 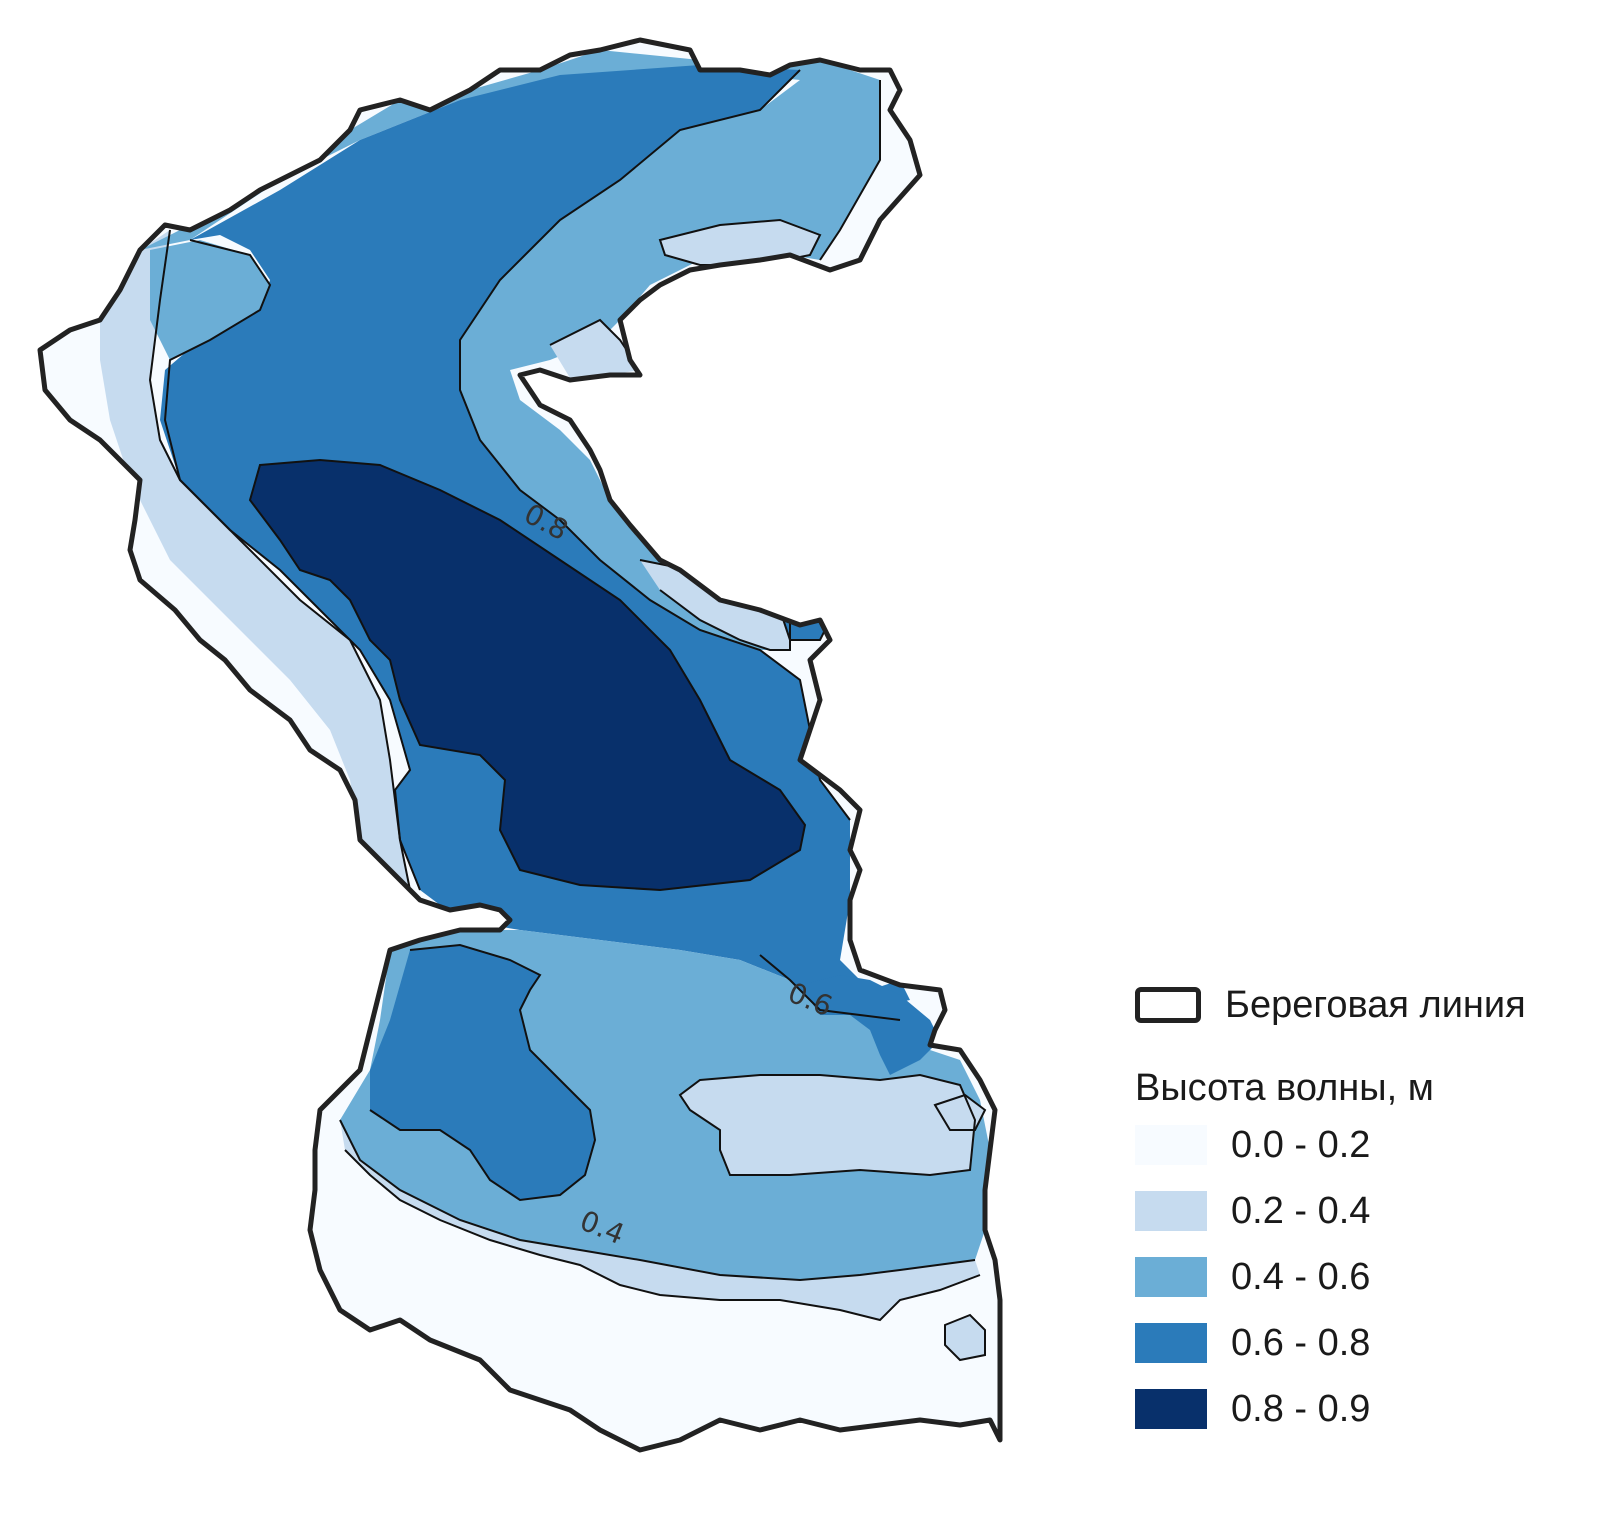 What do you see at coordinates (965, 1337) in the screenshot?
I see `zone-0.2-0.4-south-east-small-2` at bounding box center [965, 1337].